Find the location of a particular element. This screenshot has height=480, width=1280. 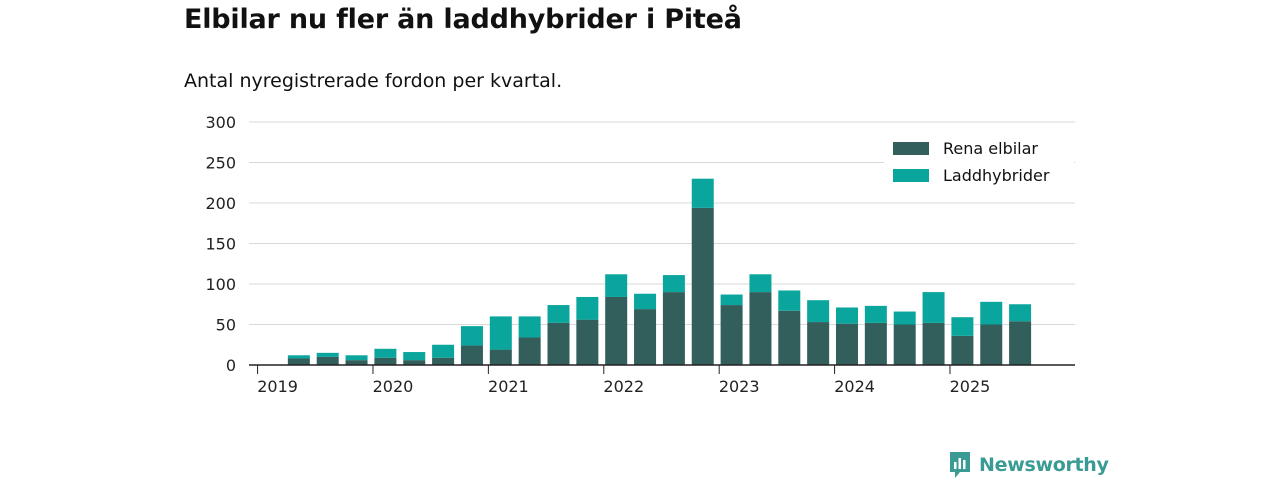

y-tick-label: 250 is located at coordinates (220, 163).